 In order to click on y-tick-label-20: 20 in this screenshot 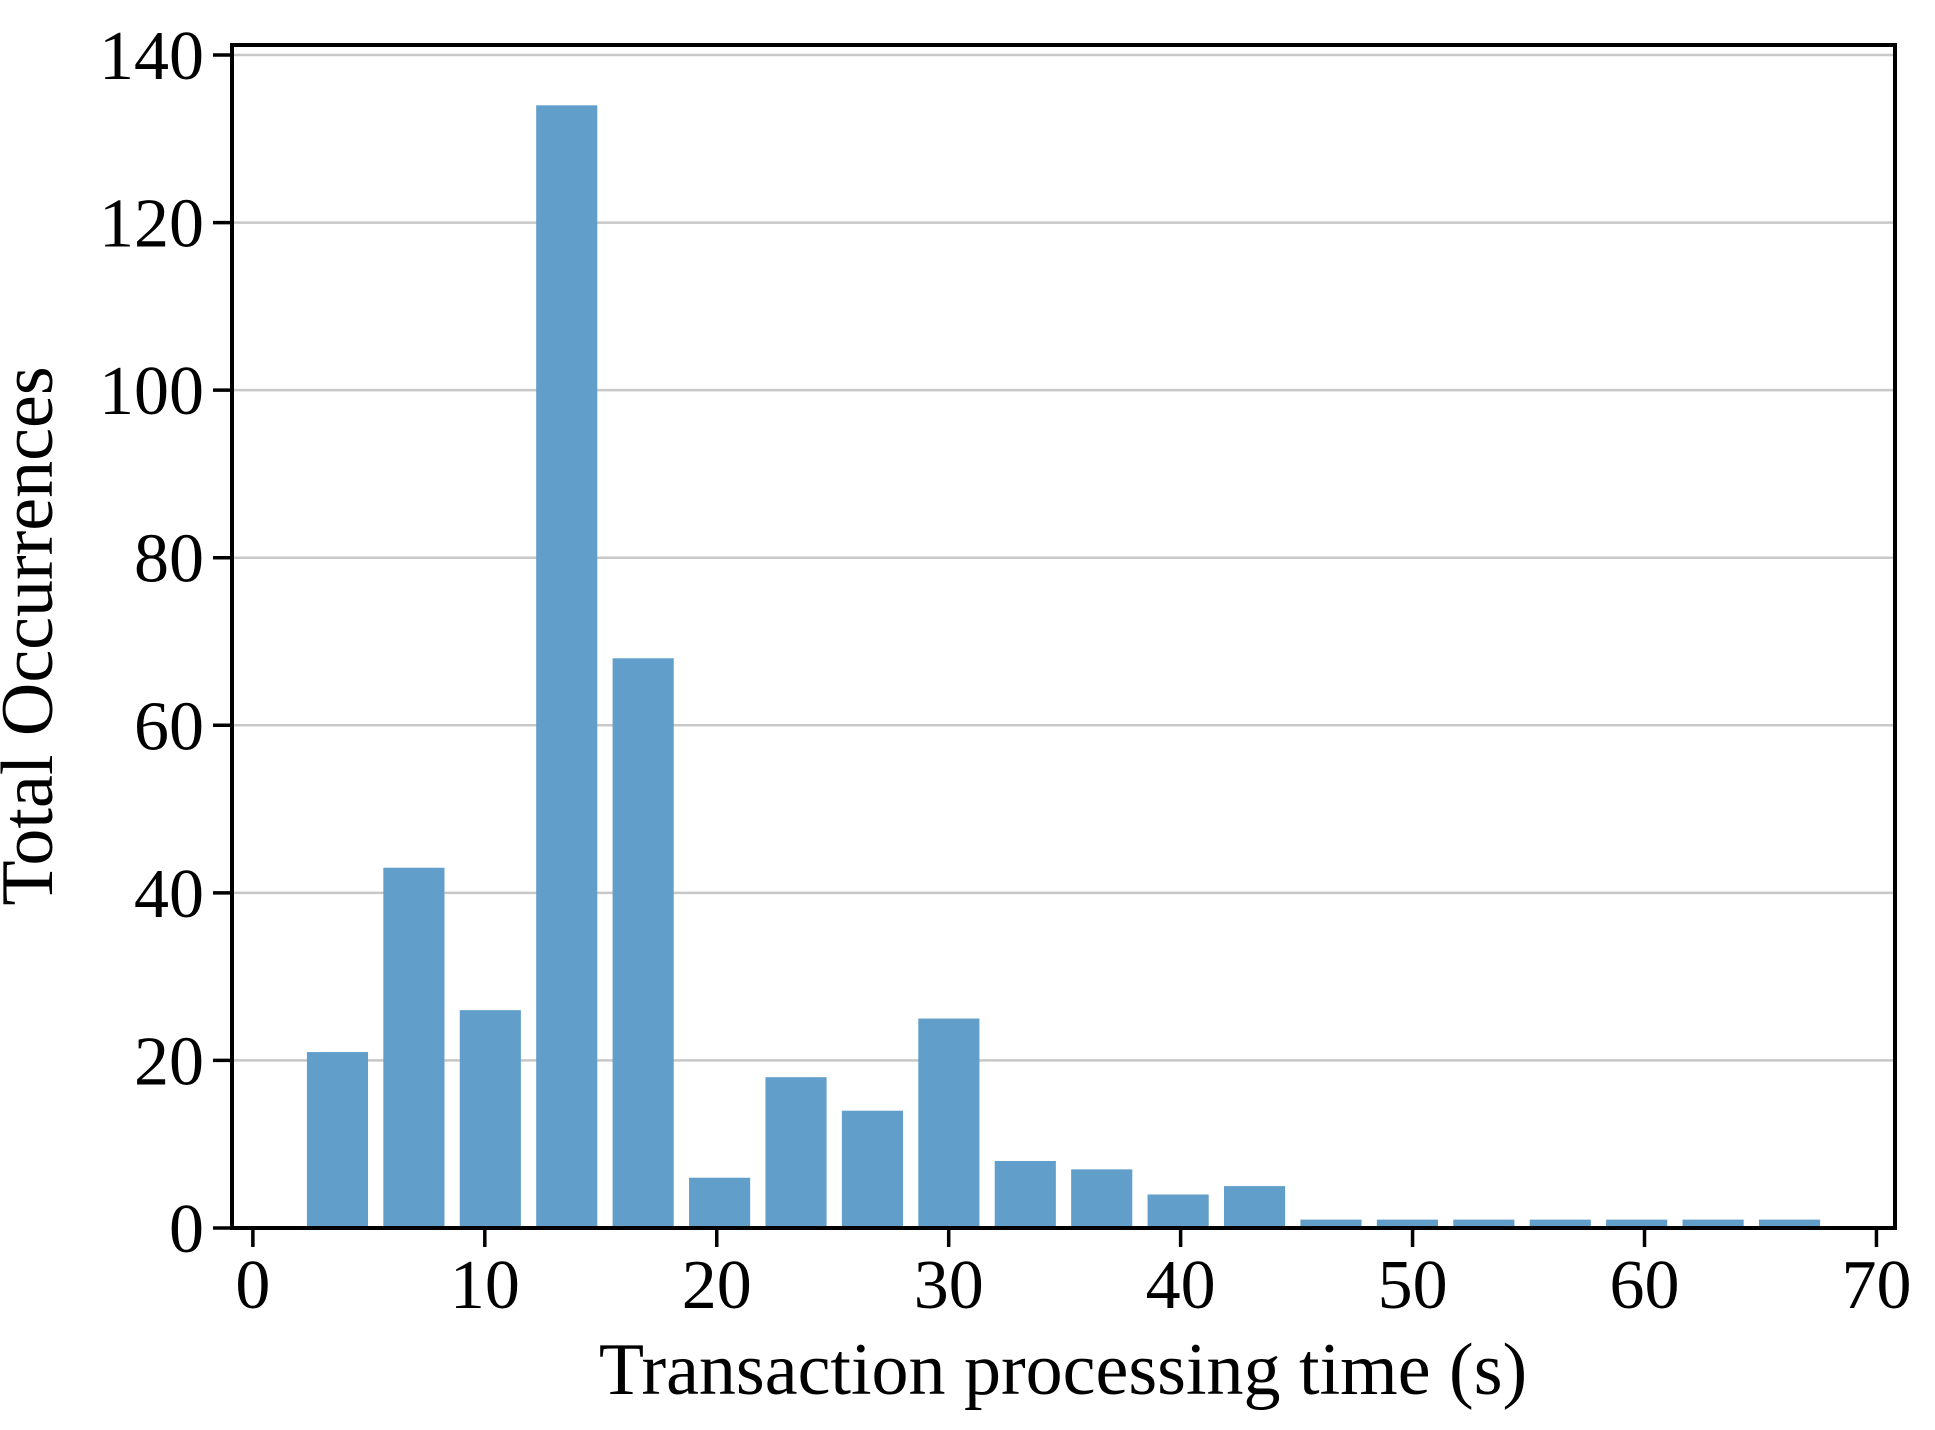, I will do `click(169, 1061)`.